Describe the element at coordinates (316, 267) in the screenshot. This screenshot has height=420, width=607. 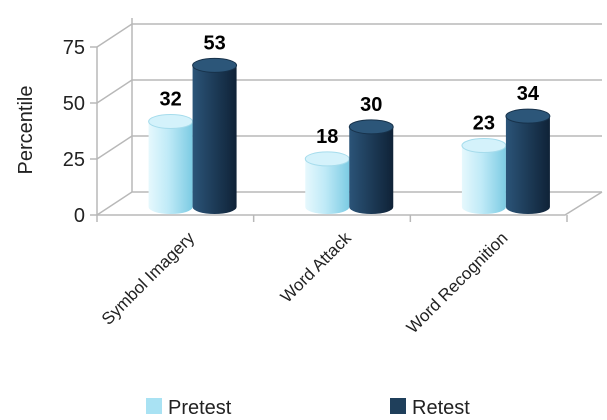
I see `category-label: Word Attack` at that location.